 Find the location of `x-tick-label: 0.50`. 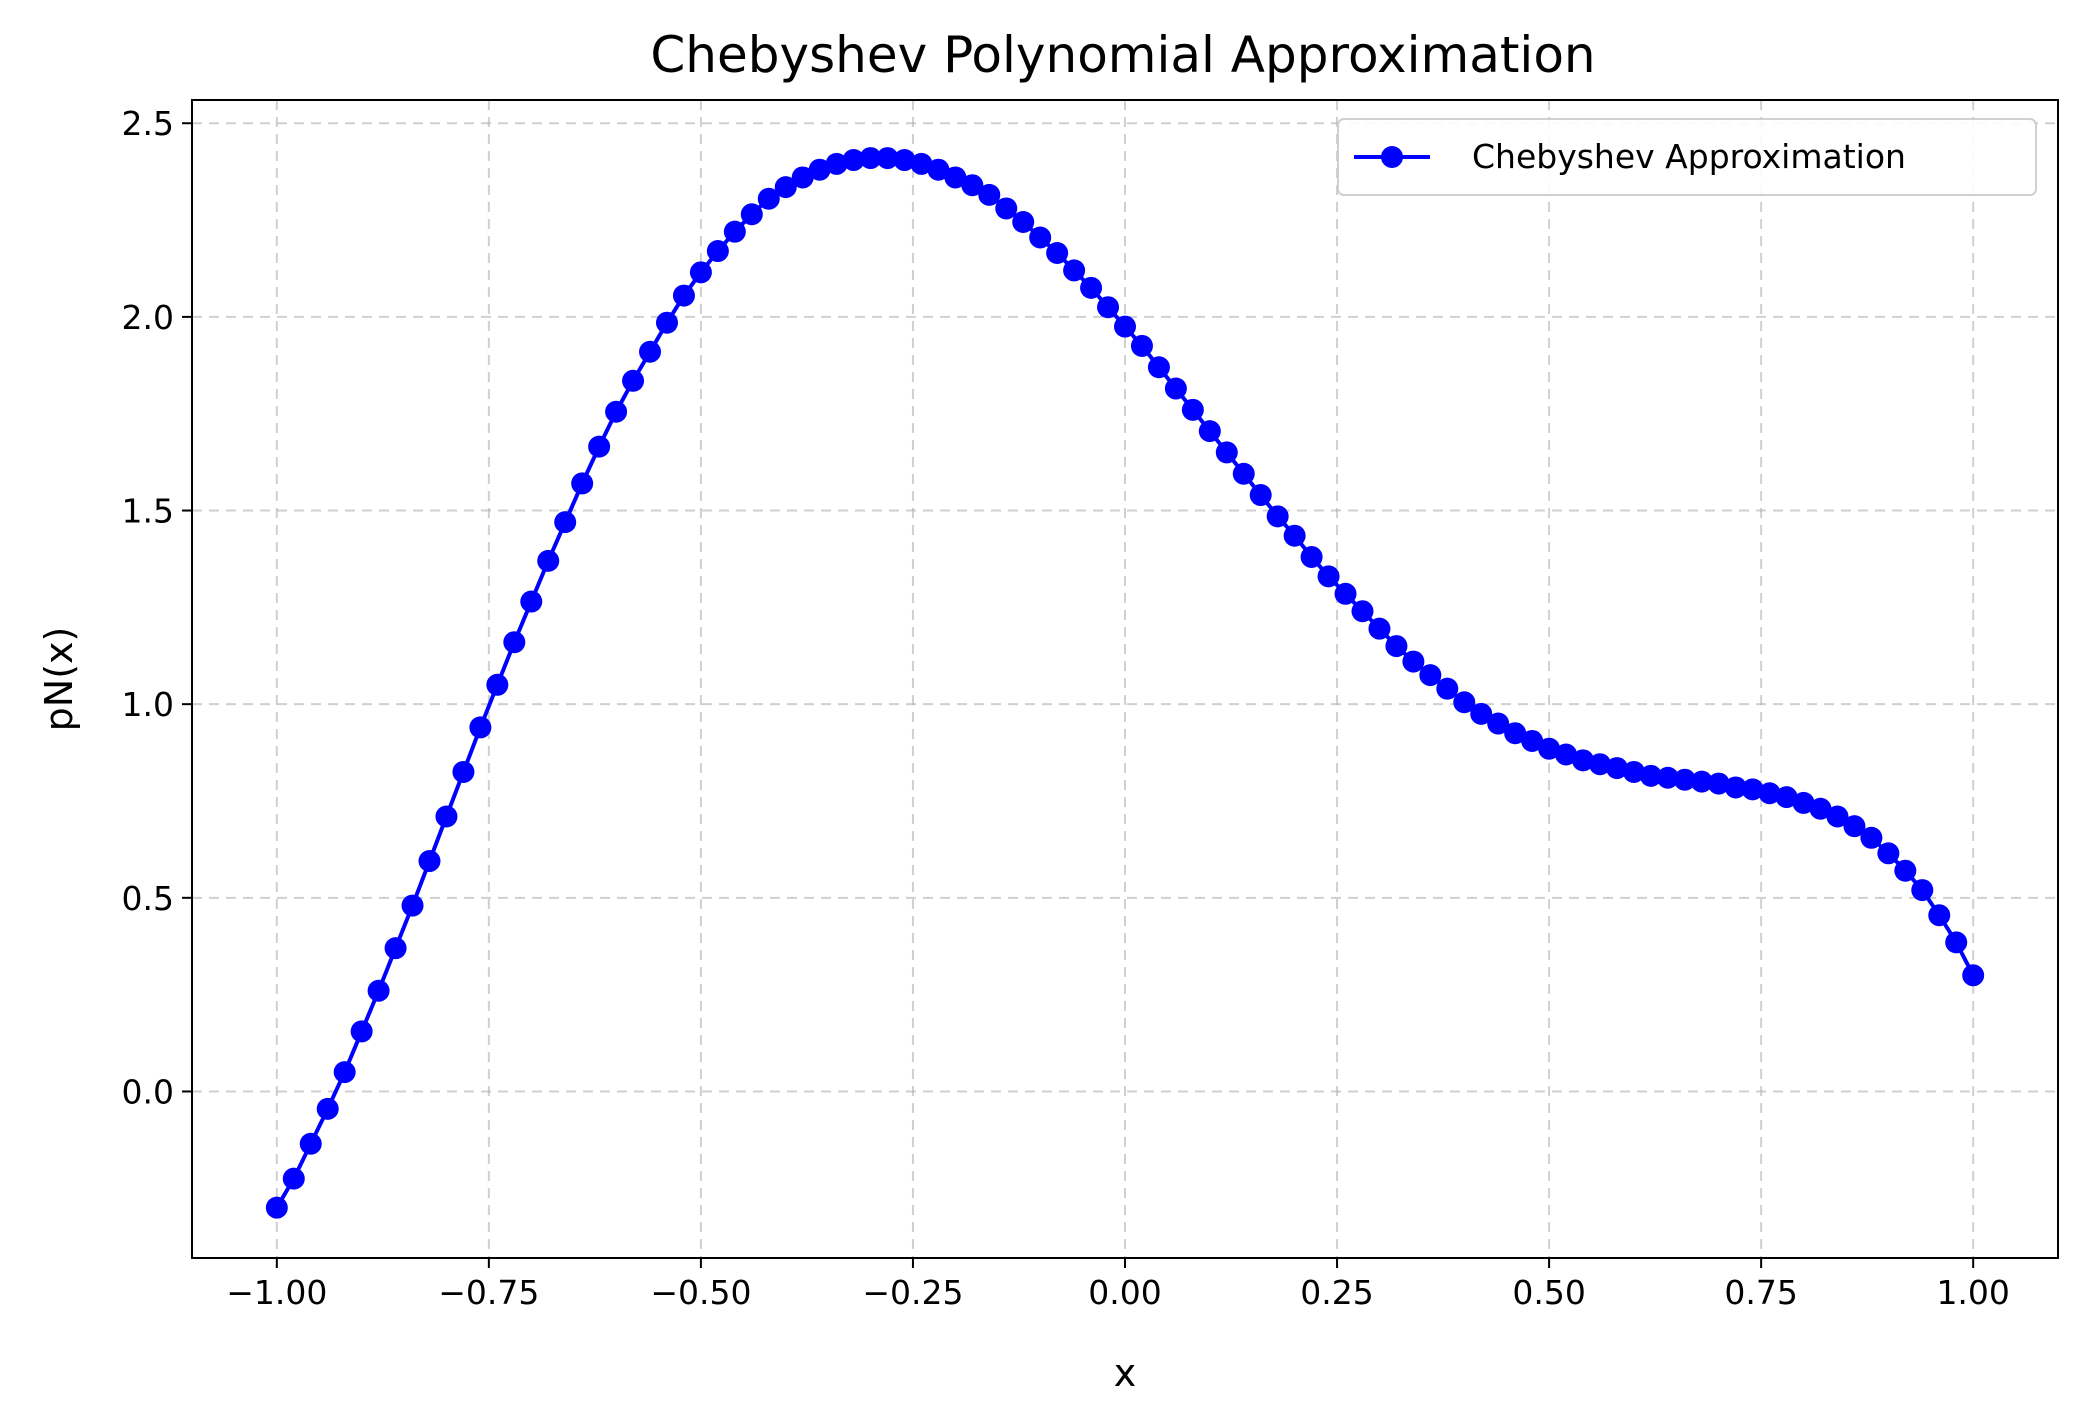

x-tick-label: 0.50 is located at coordinates (1548, 1292).